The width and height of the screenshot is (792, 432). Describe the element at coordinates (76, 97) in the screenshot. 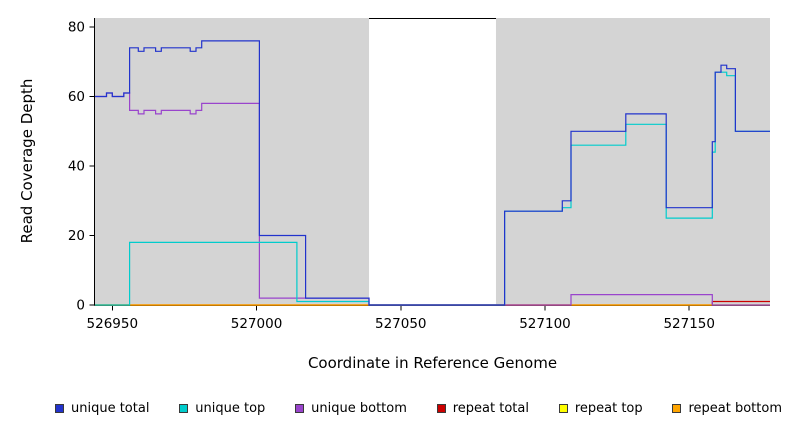

I see `y-tick-label: 60` at that location.